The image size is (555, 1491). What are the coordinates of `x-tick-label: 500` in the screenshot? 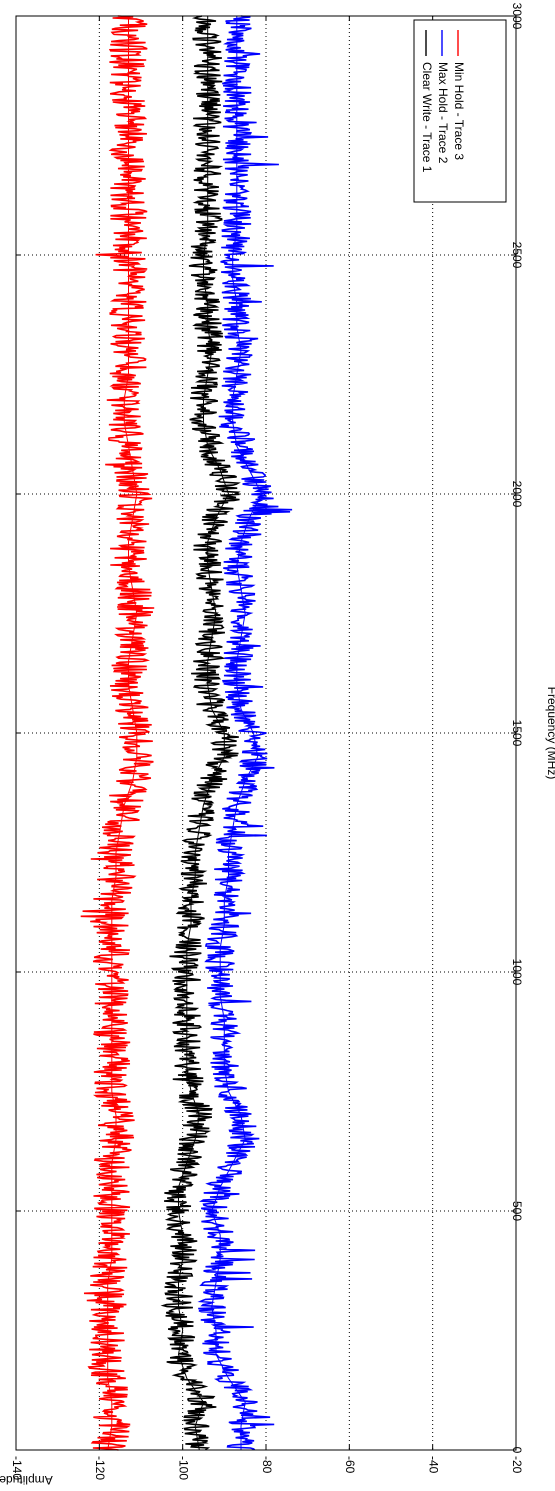 It's located at (517, 1211).